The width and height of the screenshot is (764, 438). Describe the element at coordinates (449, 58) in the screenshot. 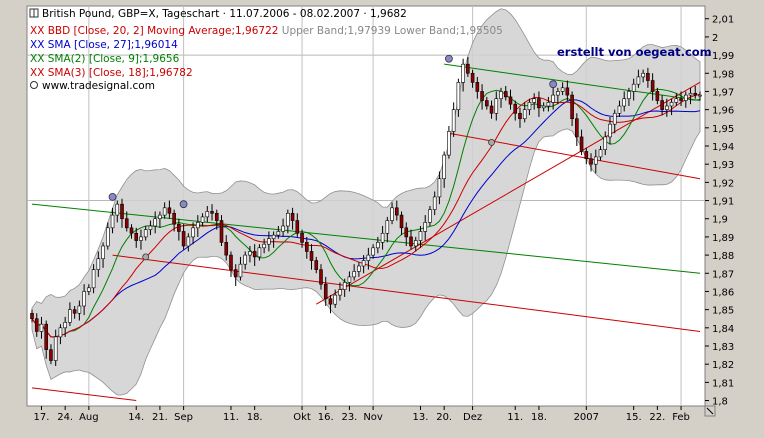

I see `pivot-marker` at that location.